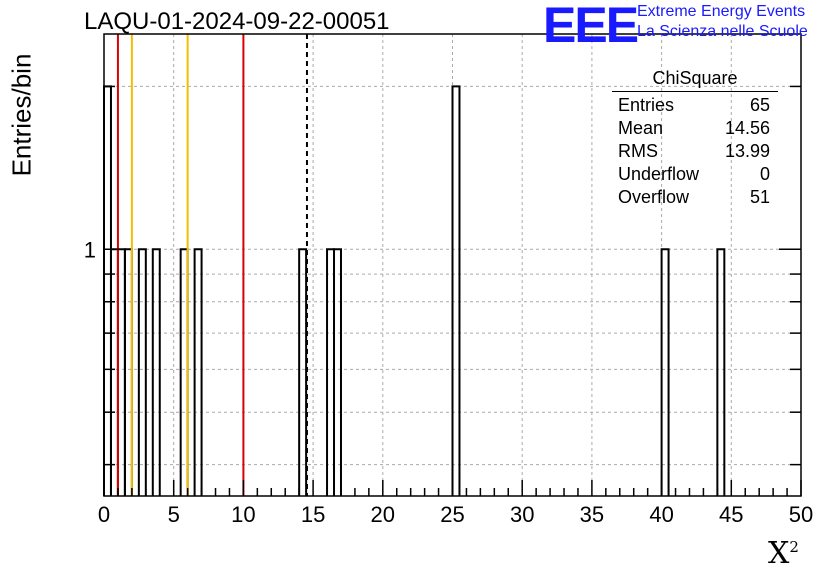 The width and height of the screenshot is (836, 572). Describe the element at coordinates (801, 514) in the screenshot. I see `x-tick-label: 50` at that location.